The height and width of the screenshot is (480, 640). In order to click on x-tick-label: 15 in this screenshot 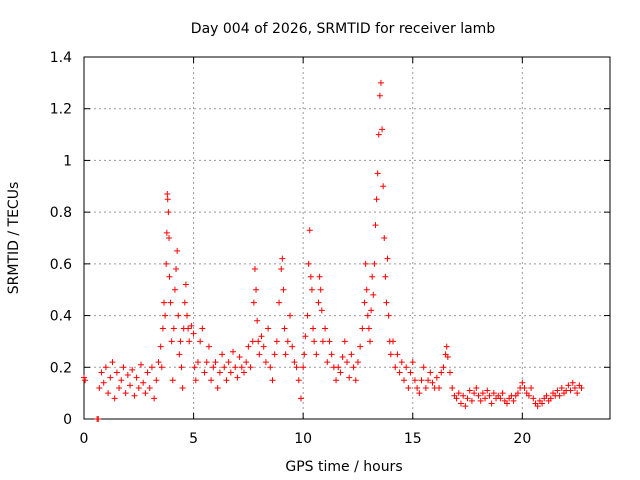, I will do `click(413, 439)`.